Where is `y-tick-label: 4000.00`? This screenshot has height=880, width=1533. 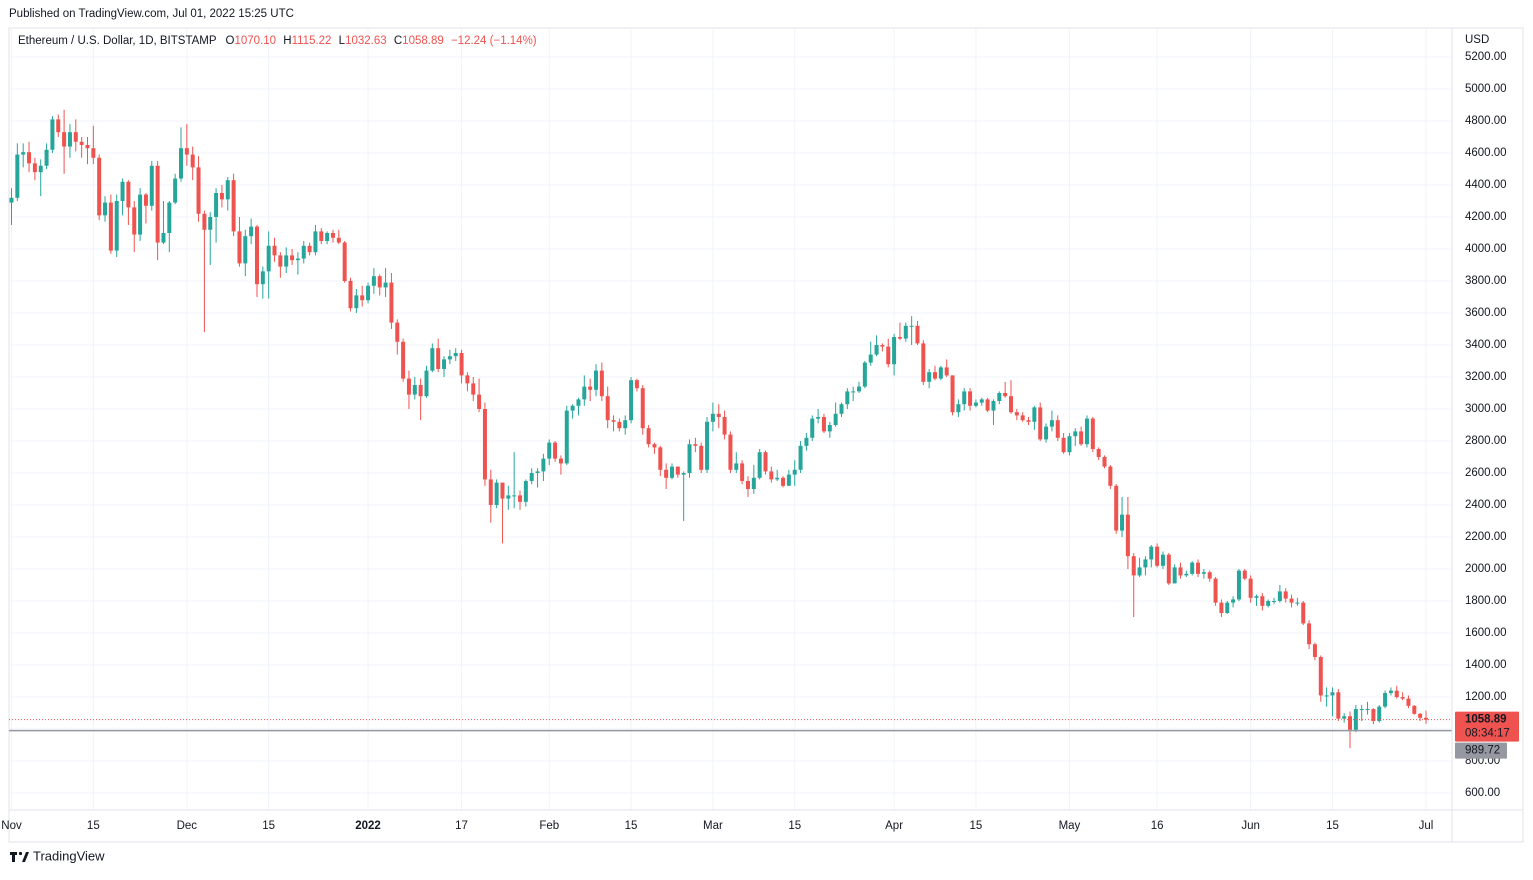 y-tick-label: 4000.00 is located at coordinates (1486, 249).